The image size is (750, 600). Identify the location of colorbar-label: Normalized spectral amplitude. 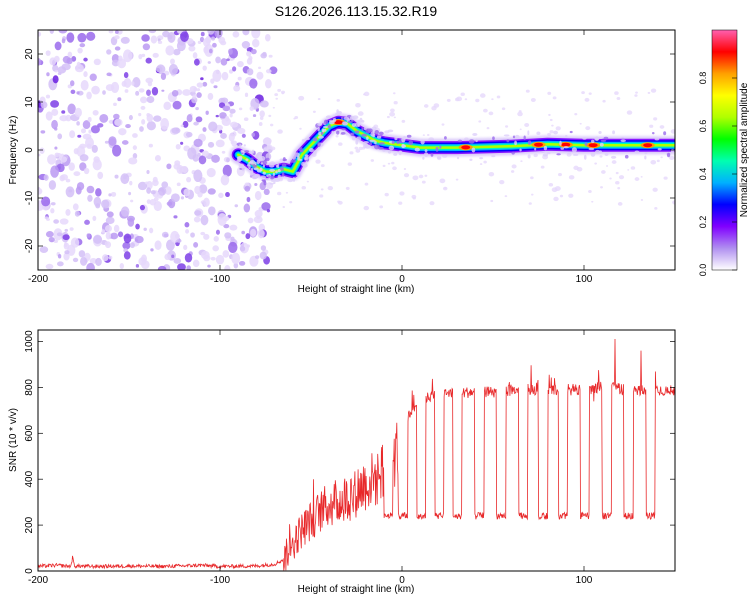
(744, 149).